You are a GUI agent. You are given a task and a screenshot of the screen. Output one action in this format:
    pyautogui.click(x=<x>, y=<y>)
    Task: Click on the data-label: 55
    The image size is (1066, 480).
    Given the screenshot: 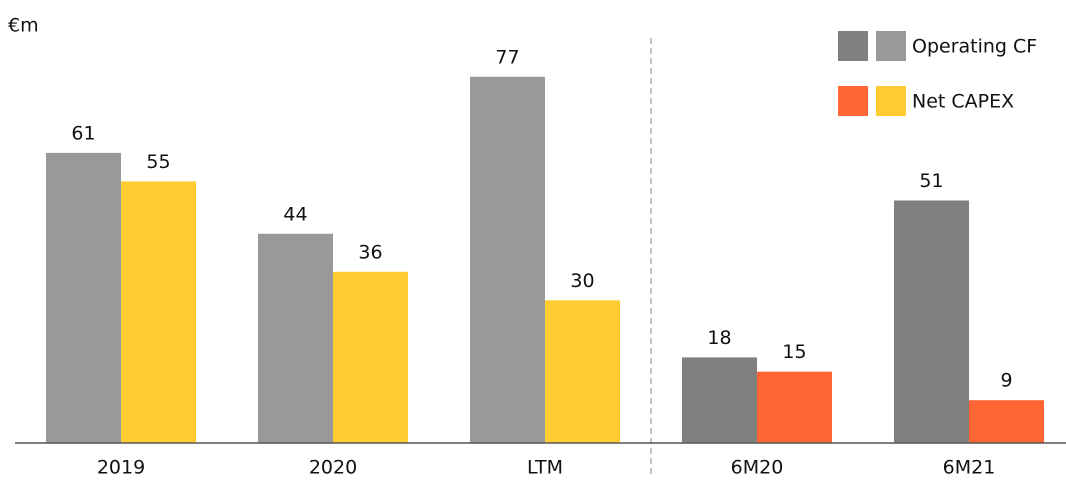 What is the action you would take?
    pyautogui.click(x=158, y=162)
    